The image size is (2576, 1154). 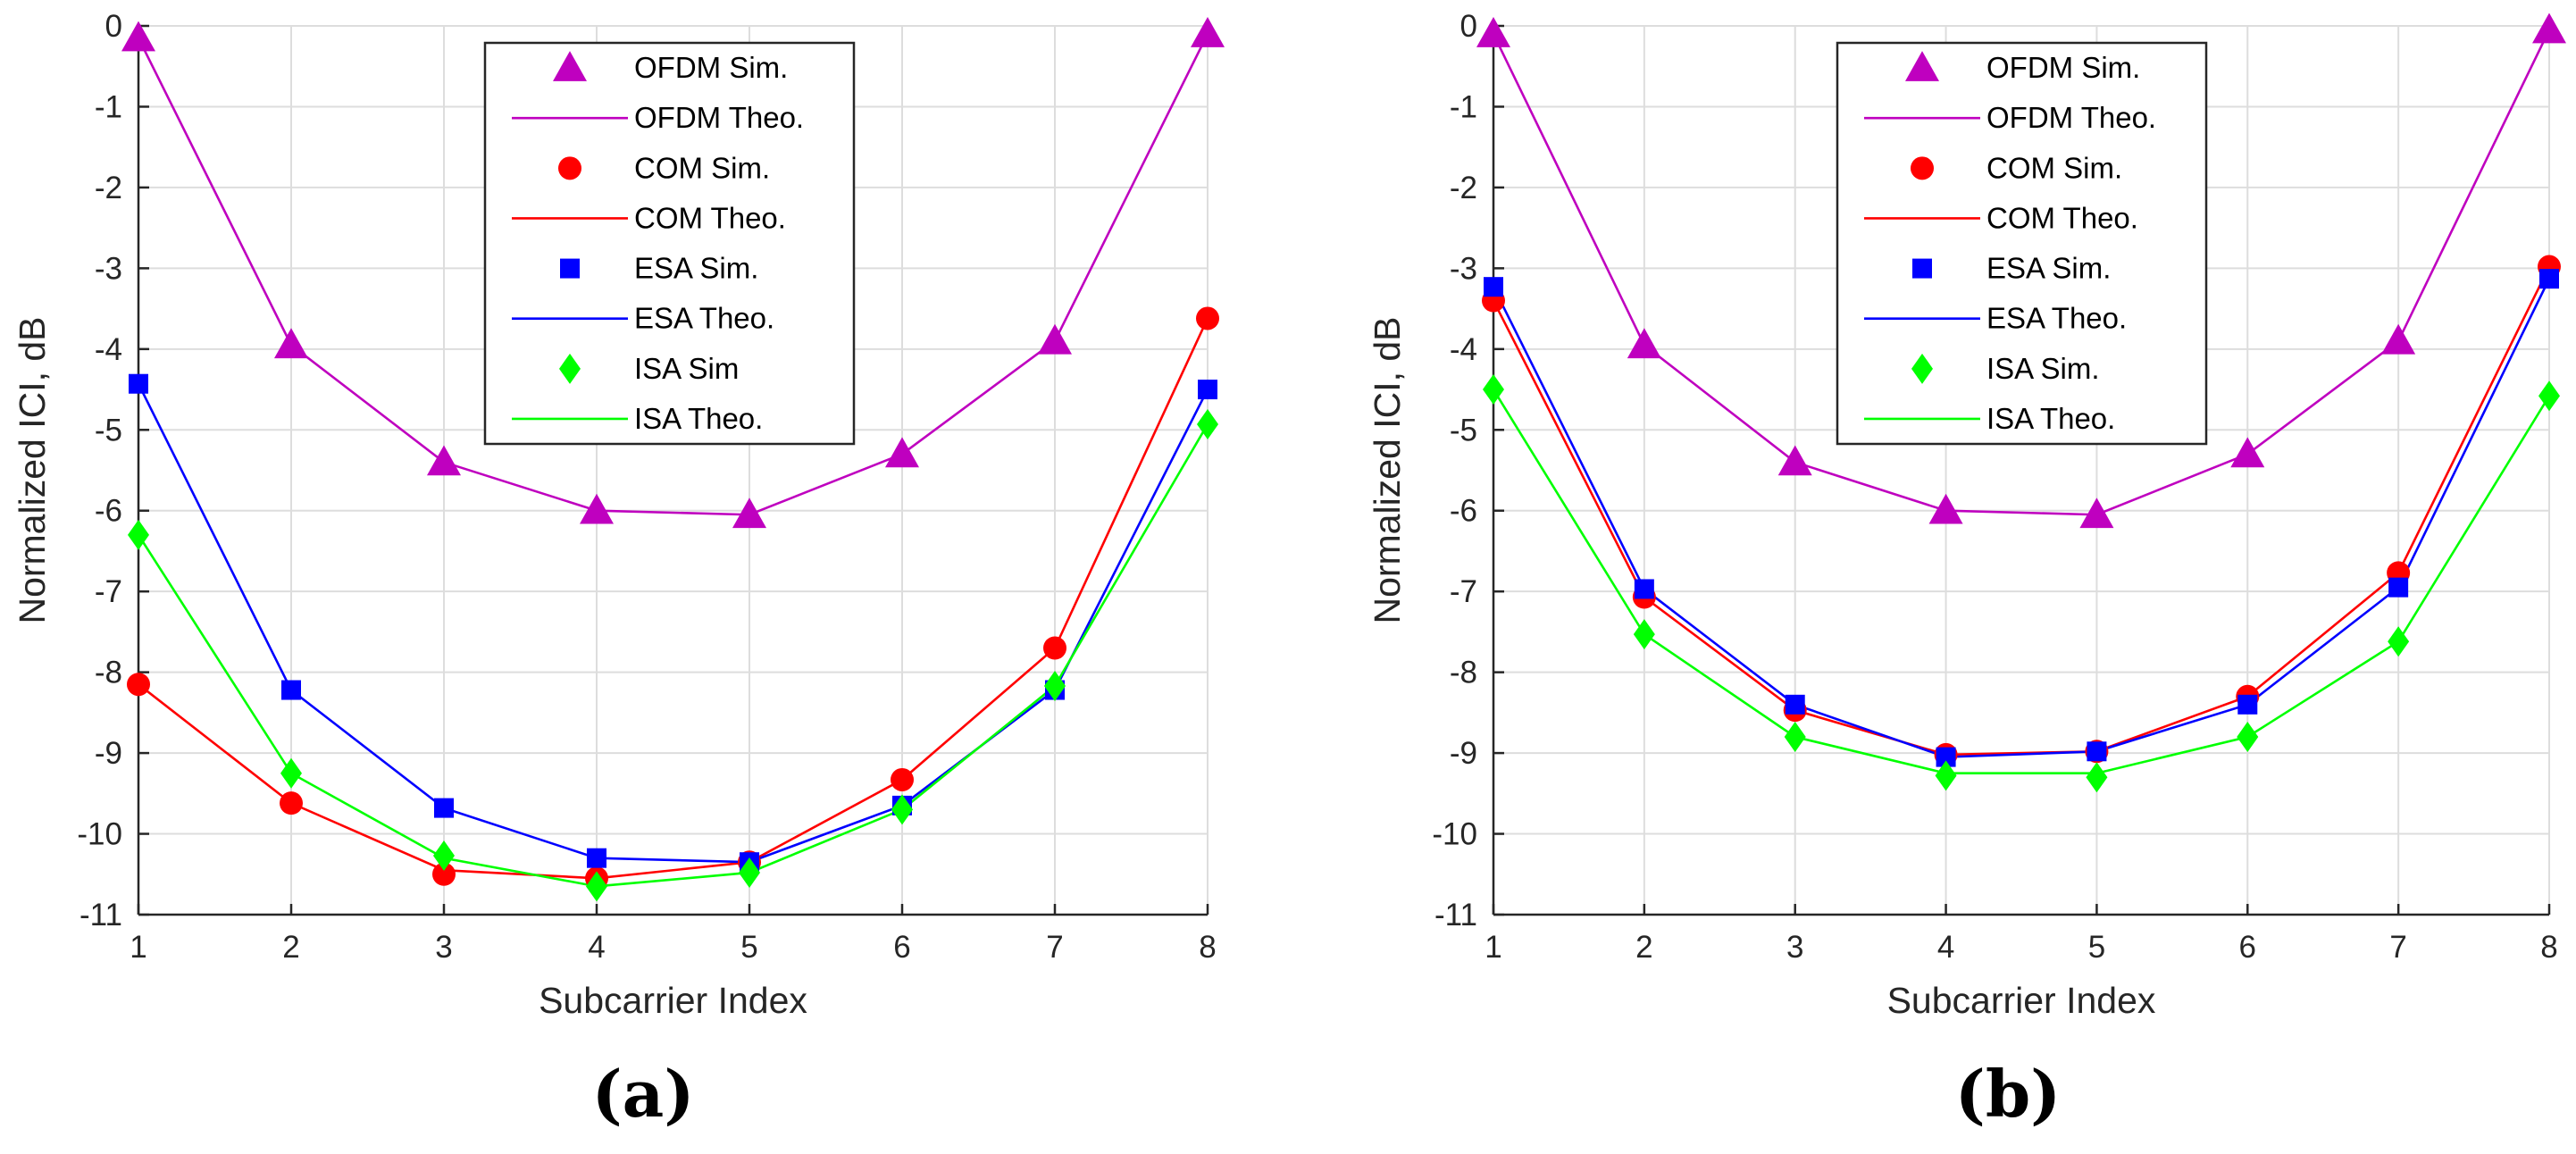 I want to click on legend-entry: ISA Sim., so click(x=2043, y=369).